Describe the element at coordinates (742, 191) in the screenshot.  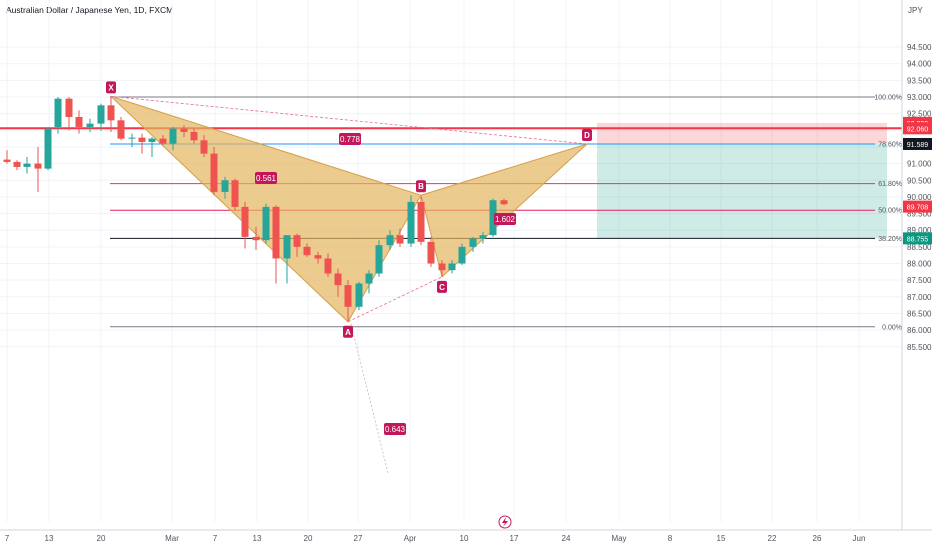
I see `take-profit-zone` at that location.